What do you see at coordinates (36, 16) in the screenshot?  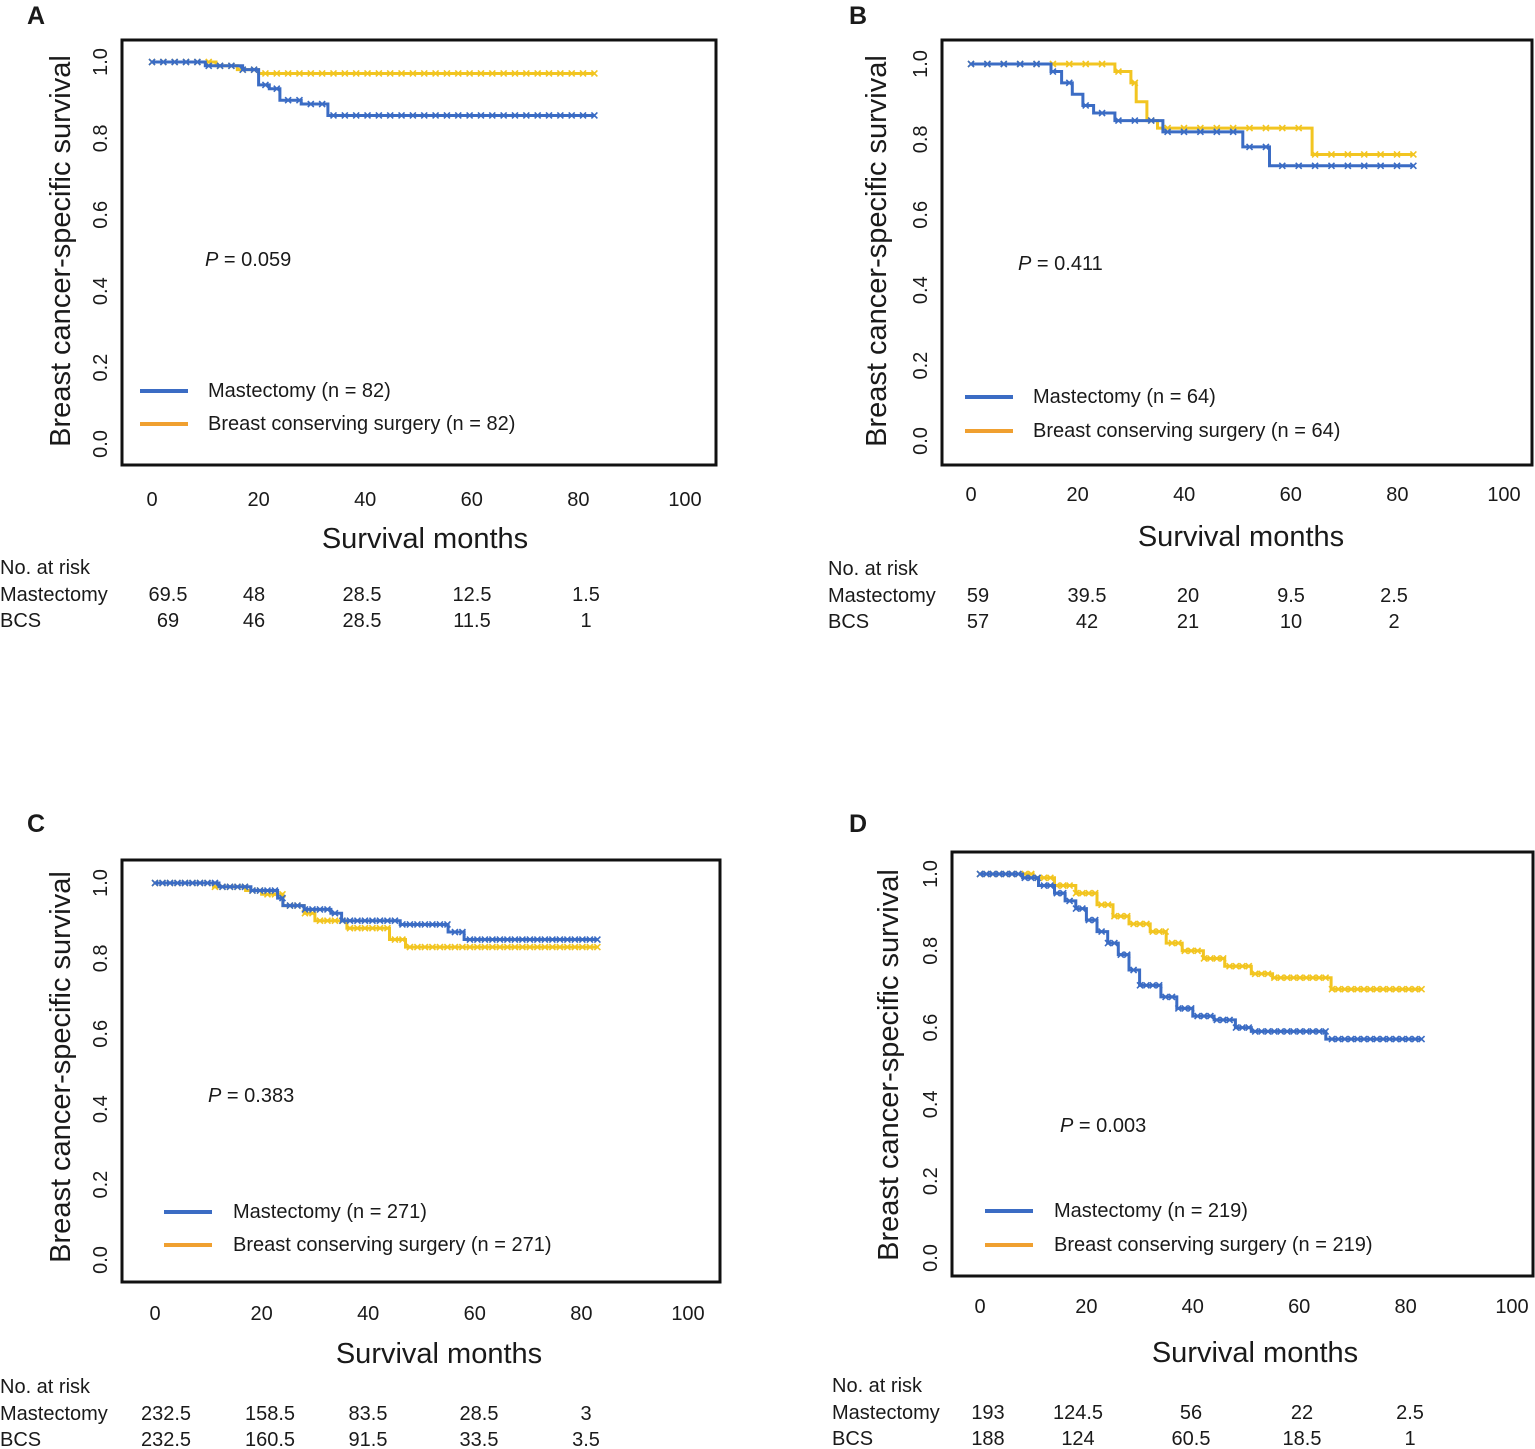 I see `panel-letter: A` at bounding box center [36, 16].